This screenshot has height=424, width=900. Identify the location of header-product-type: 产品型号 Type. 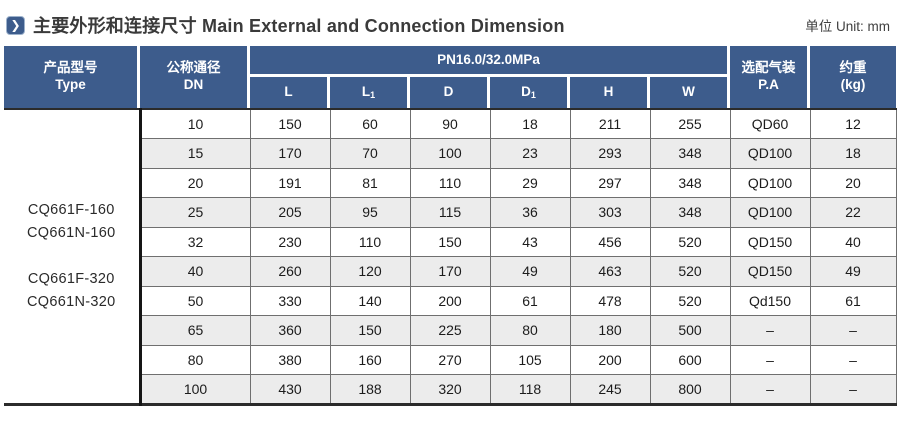
(72, 77).